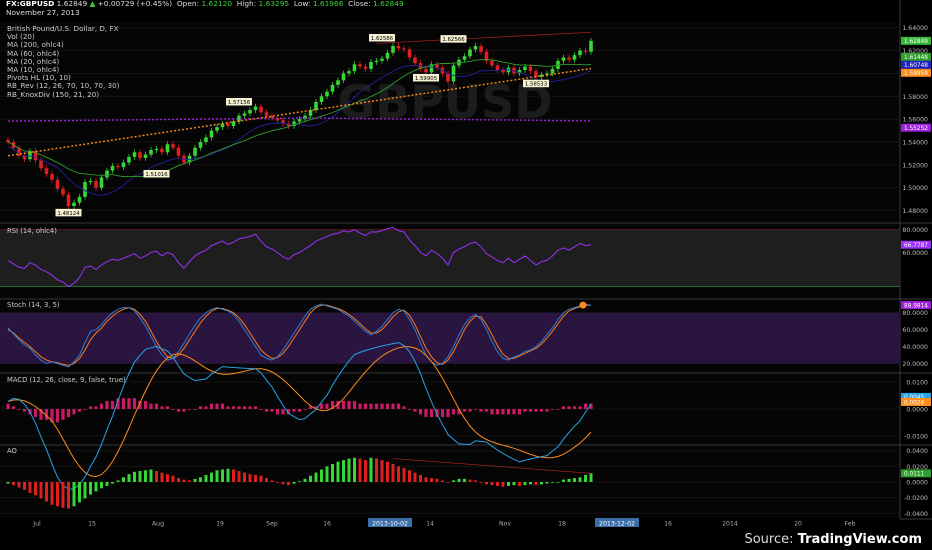 Image resolution: width=932 pixels, height=550 pixels. What do you see at coordinates (135, 4) in the screenshot?
I see `price-change: +0.00729 (+0.45%)` at bounding box center [135, 4].